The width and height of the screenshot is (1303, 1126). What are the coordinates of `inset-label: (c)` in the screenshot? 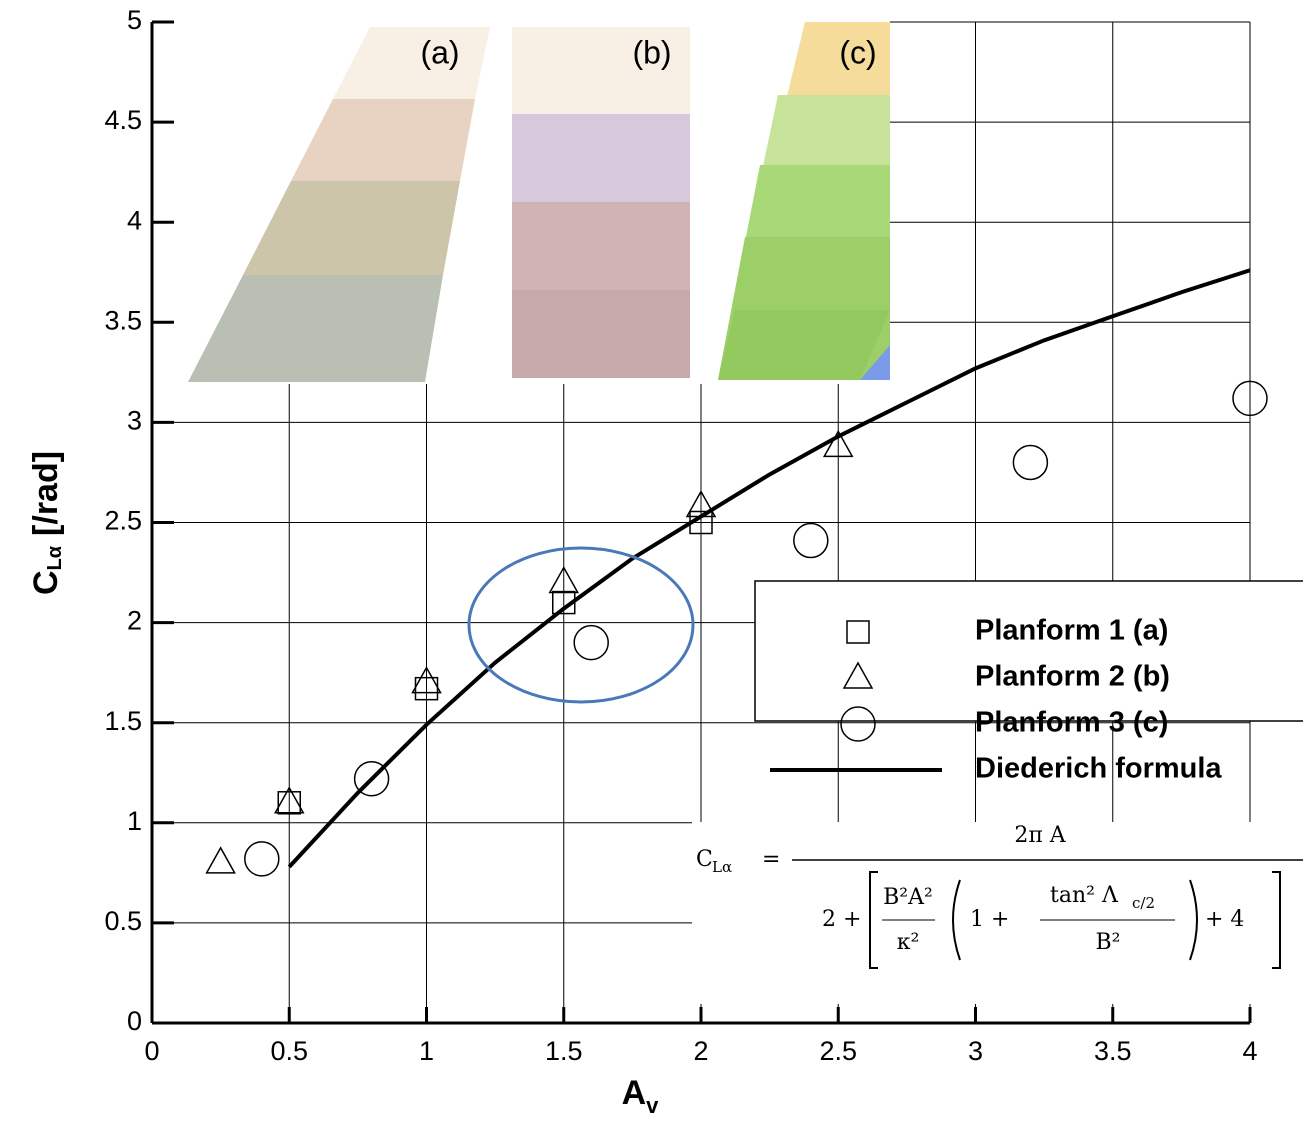 It's located at (857, 52).